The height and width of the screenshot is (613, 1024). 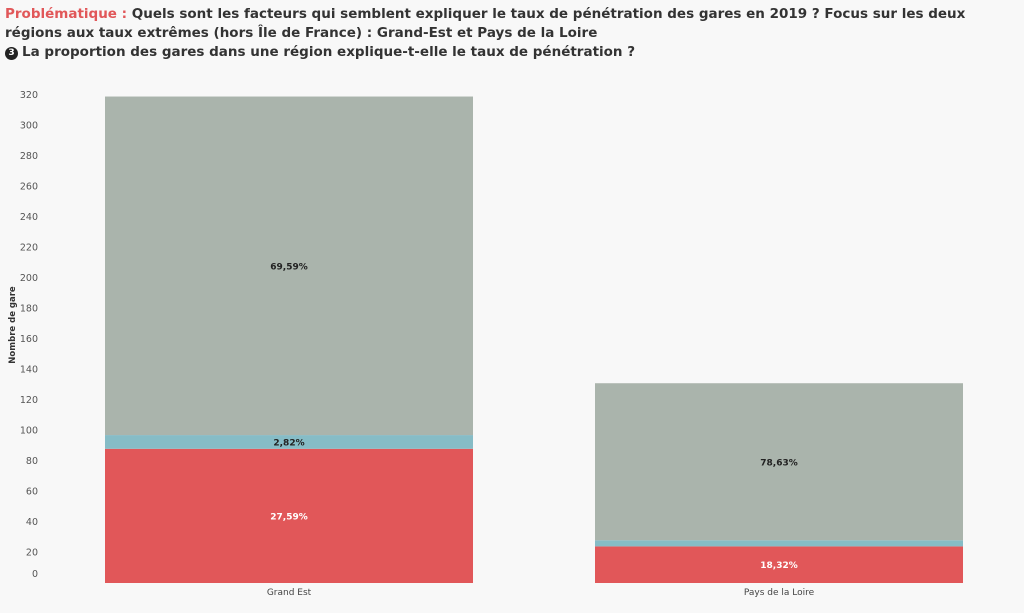 I want to click on y-tick-label: 40, so click(x=32, y=522).